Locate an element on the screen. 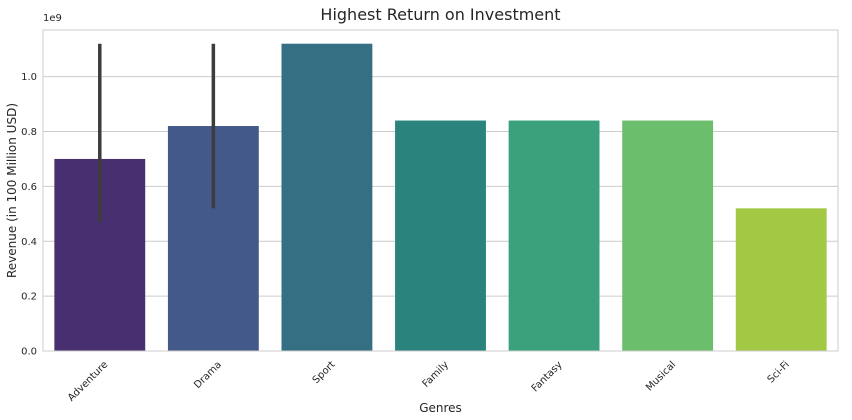  x-tick-label: Musical is located at coordinates (661, 376).